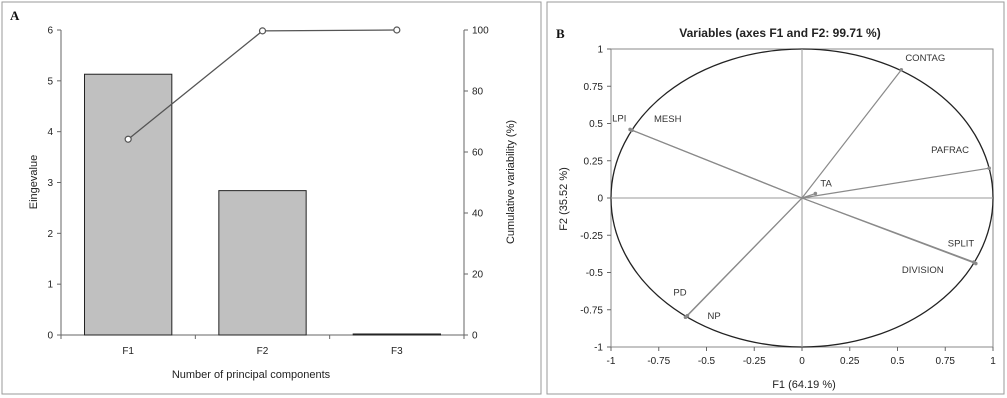  Describe the element at coordinates (50, 132) in the screenshot. I see `scree-y-tick-label: 4` at that location.